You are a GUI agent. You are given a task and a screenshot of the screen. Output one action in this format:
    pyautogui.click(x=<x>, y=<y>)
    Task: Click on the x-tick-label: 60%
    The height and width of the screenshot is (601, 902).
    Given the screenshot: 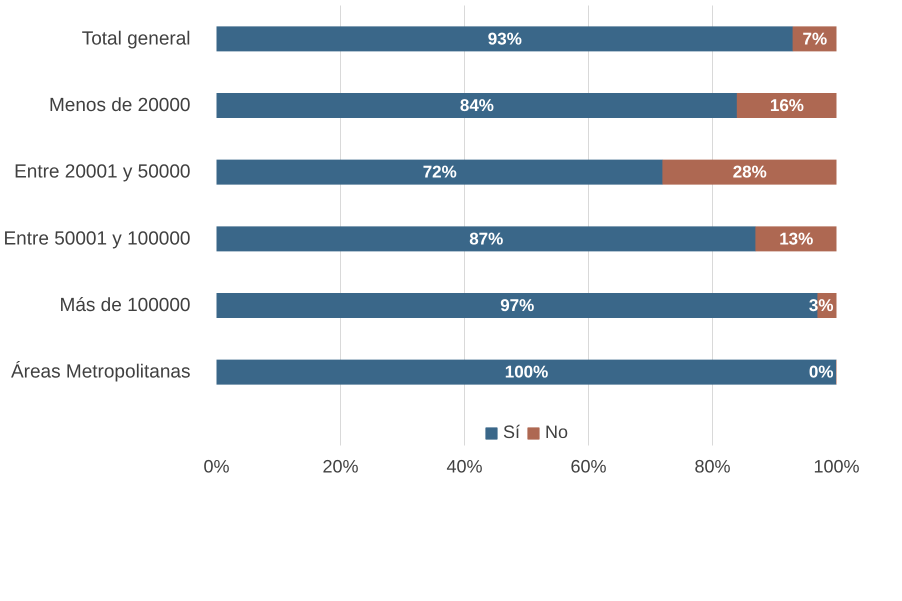 What is the action you would take?
    pyautogui.click(x=588, y=466)
    